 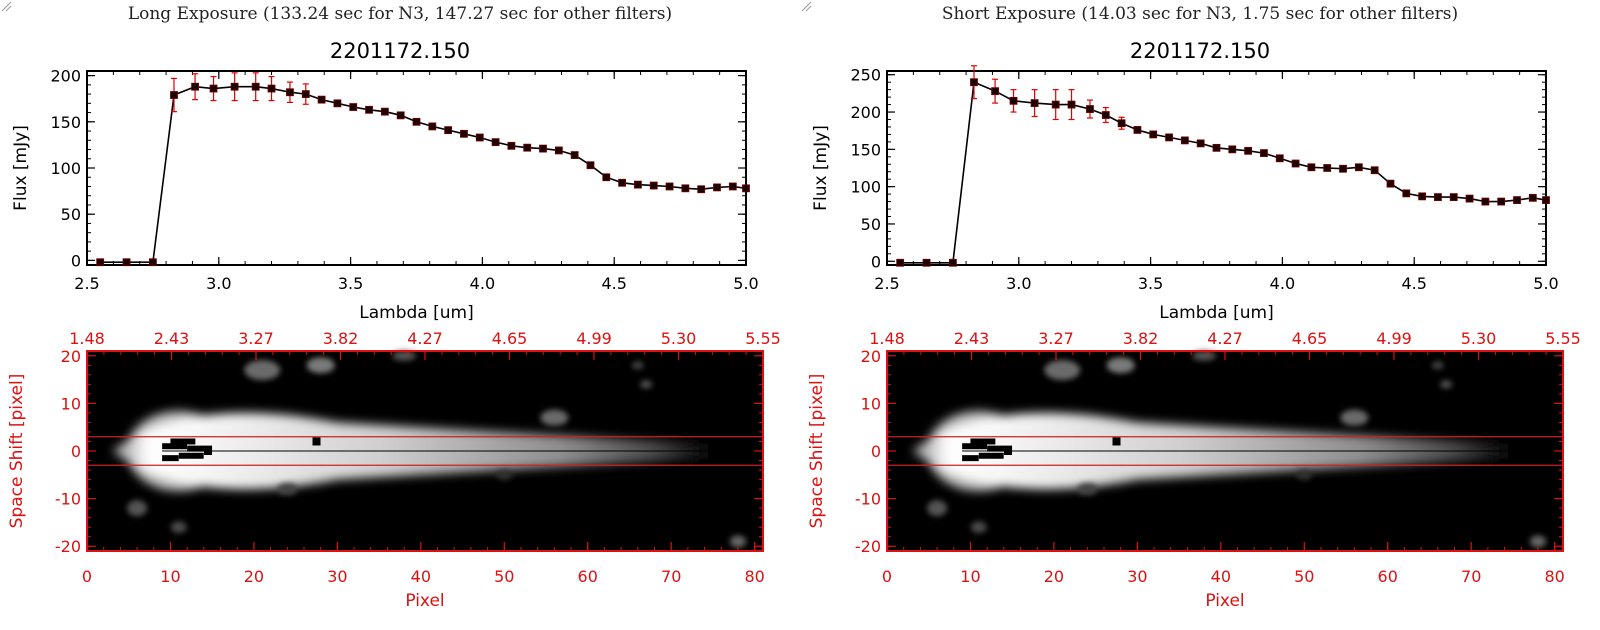 What do you see at coordinates (254, 576) in the screenshot?
I see `x-tick-label: 20` at bounding box center [254, 576].